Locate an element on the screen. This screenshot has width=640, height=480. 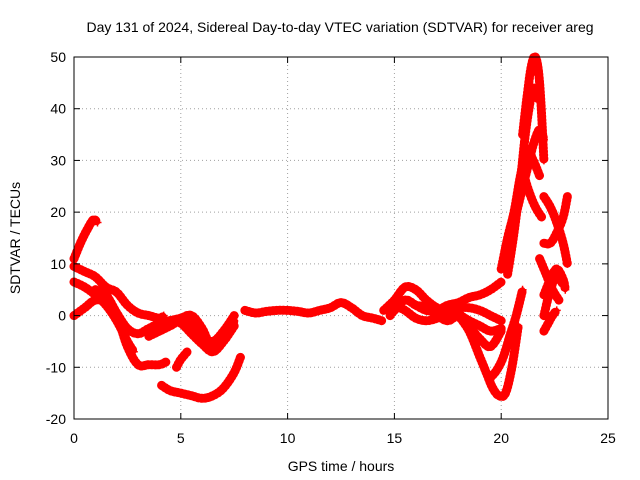
x-tick-label: 0 is located at coordinates (74, 438).